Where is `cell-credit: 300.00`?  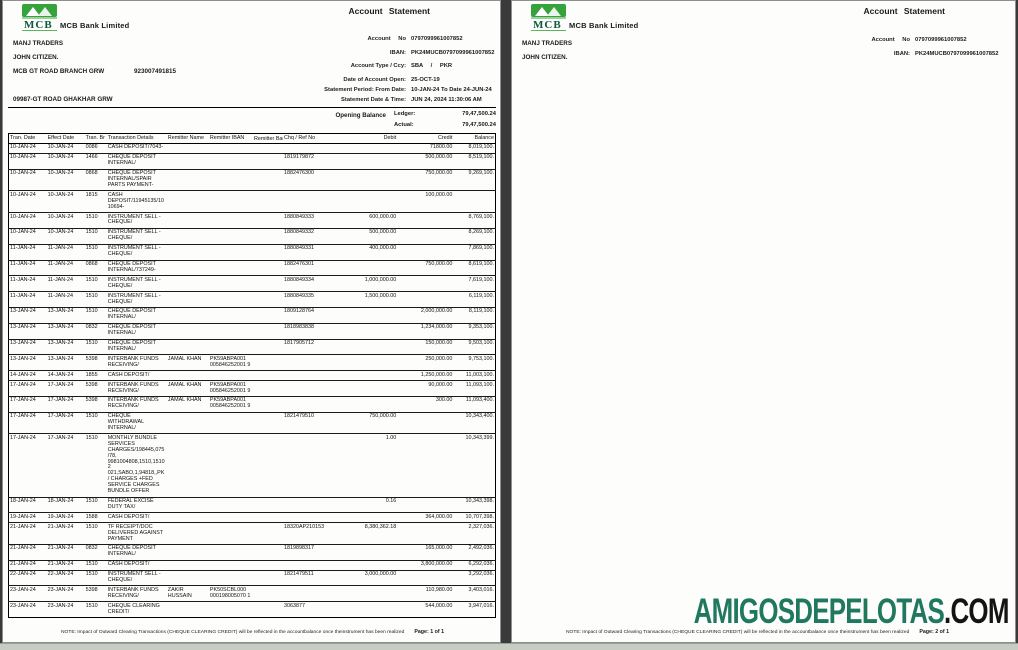 cell-credit: 300.00 is located at coordinates (444, 400).